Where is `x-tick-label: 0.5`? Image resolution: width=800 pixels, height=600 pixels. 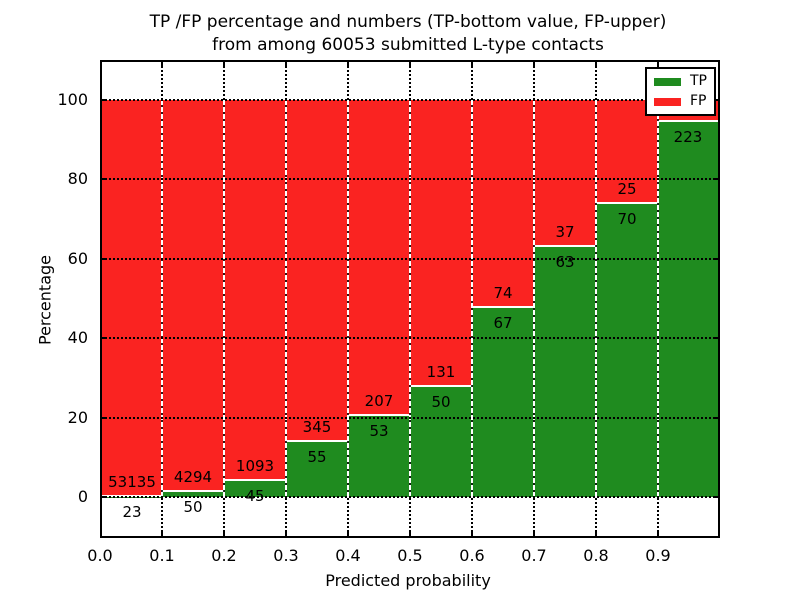
x-tick-label: 0.5 is located at coordinates (410, 555).